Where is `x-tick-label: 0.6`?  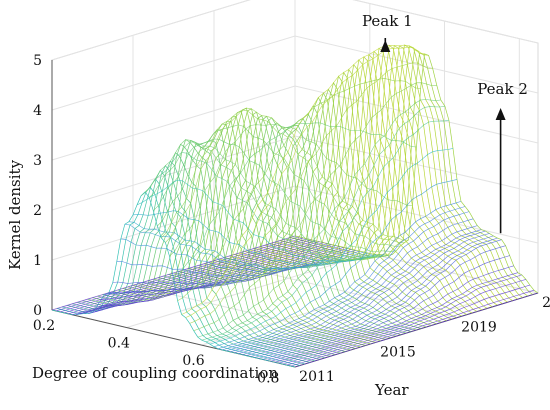
x-tick-label: 0.6 is located at coordinates (193, 361).